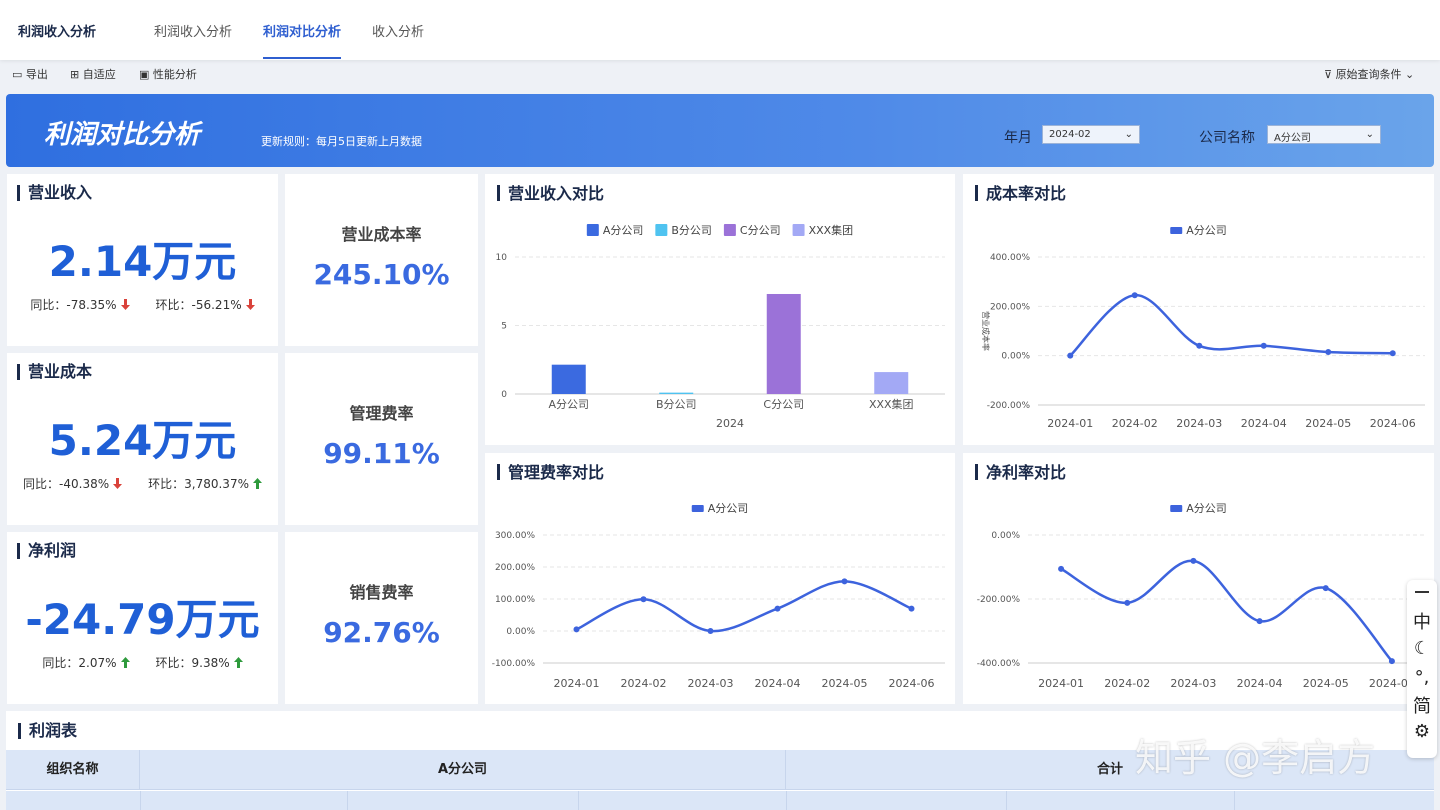 Image resolution: width=1440 pixels, height=810 pixels. What do you see at coordinates (1026, 193) in the screenshot?
I see `chart-title: 成本率对比` at bounding box center [1026, 193].